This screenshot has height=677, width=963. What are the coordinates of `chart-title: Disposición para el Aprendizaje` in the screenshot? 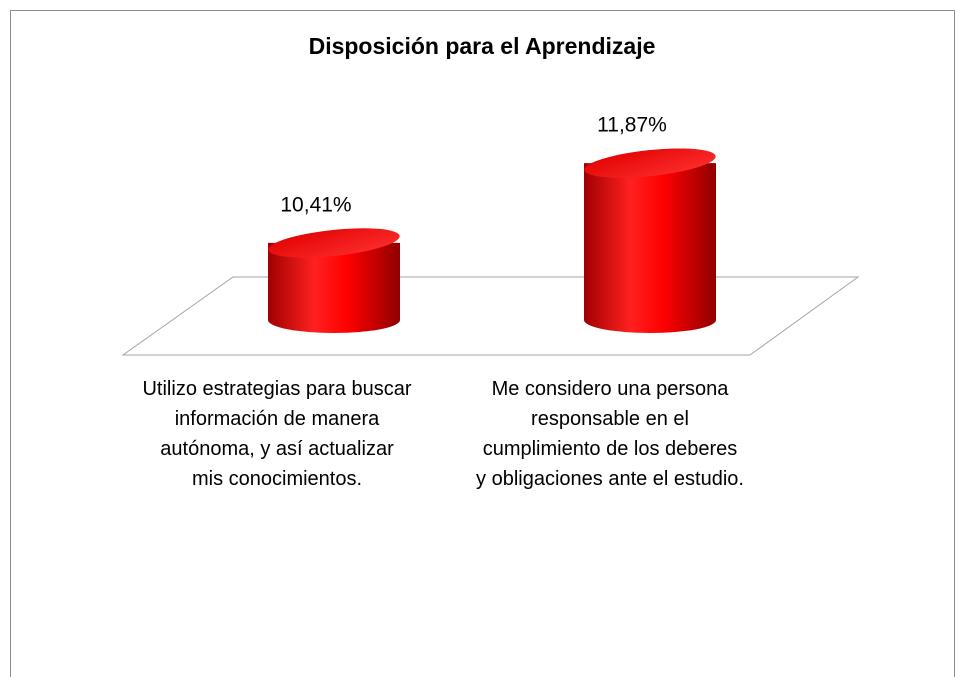 It's located at (482, 46).